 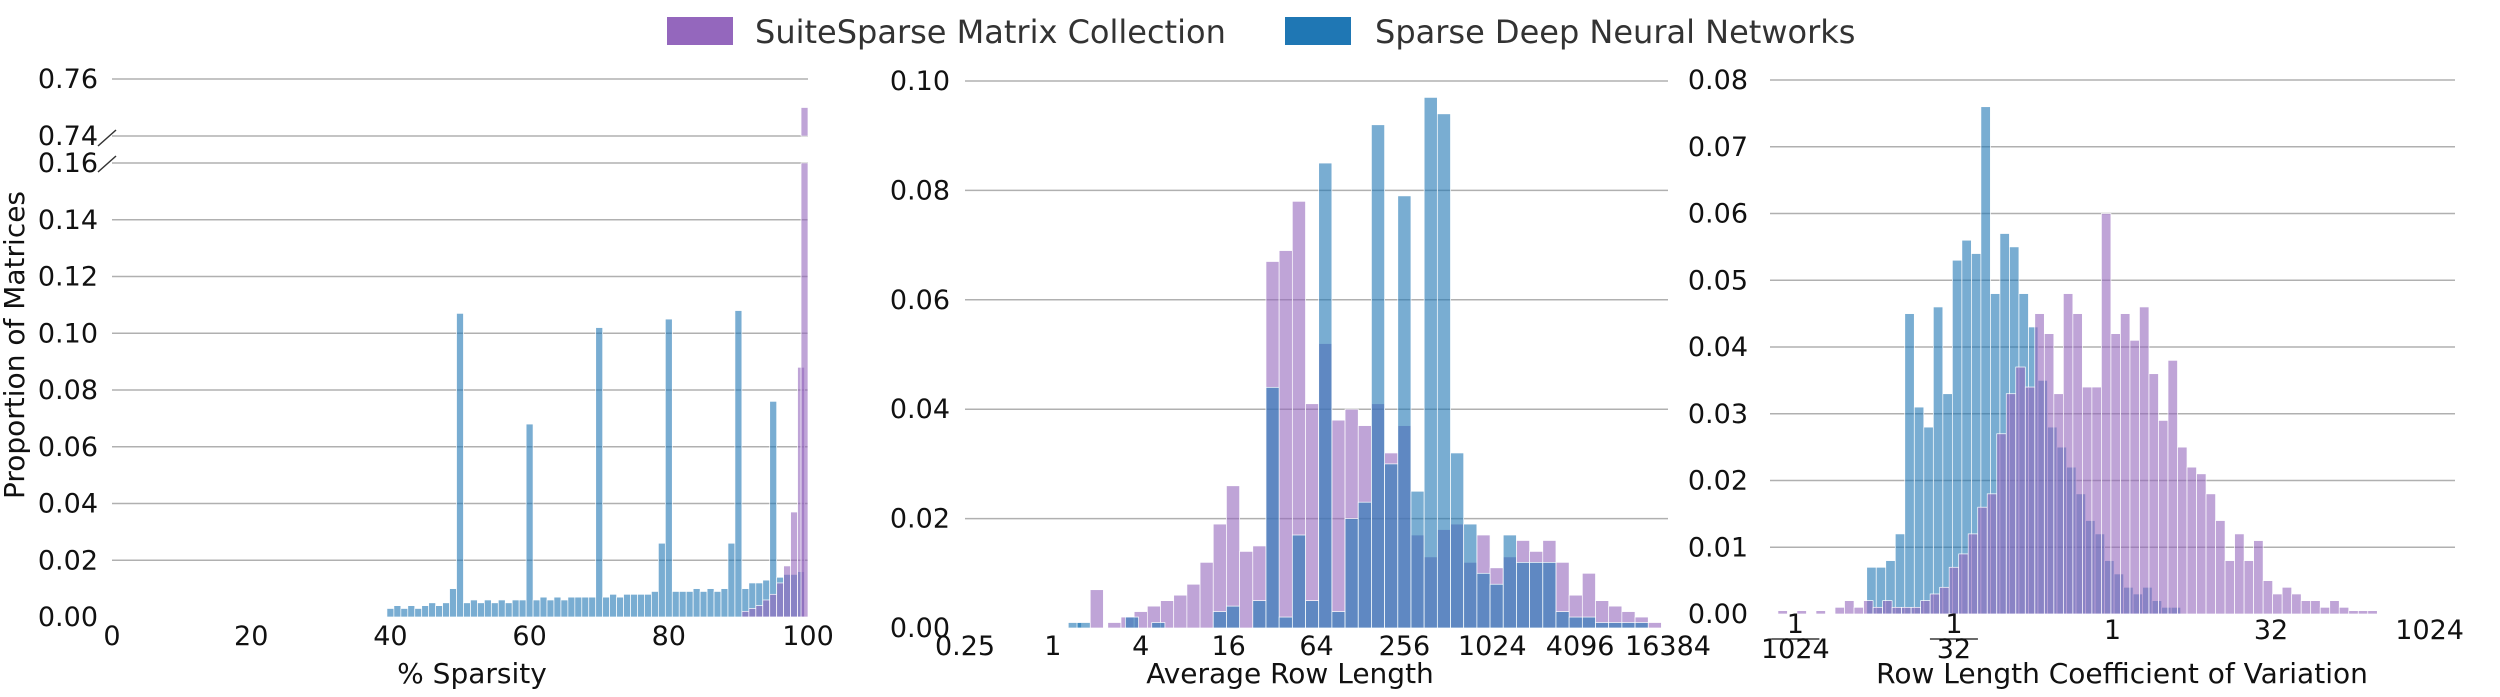 I want to click on xtick-label: 80, so click(x=669, y=636).